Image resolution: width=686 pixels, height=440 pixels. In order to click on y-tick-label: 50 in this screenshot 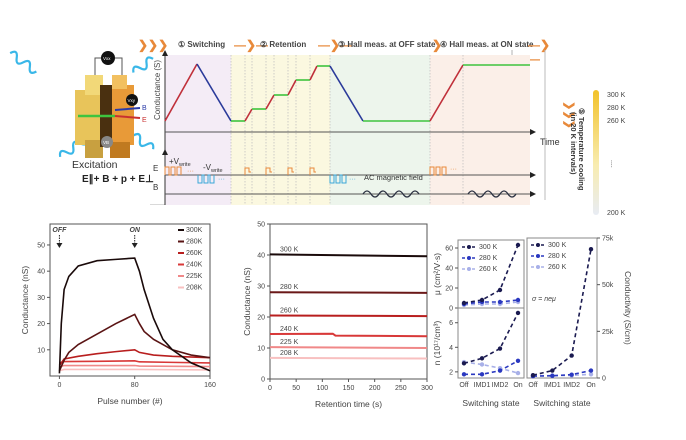, I will do `click(261, 225)`.